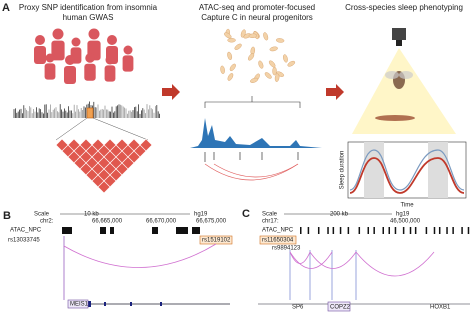  What do you see at coordinates (286, 249) in the screenshot?
I see `snp-label: rs9894123` at bounding box center [286, 249].